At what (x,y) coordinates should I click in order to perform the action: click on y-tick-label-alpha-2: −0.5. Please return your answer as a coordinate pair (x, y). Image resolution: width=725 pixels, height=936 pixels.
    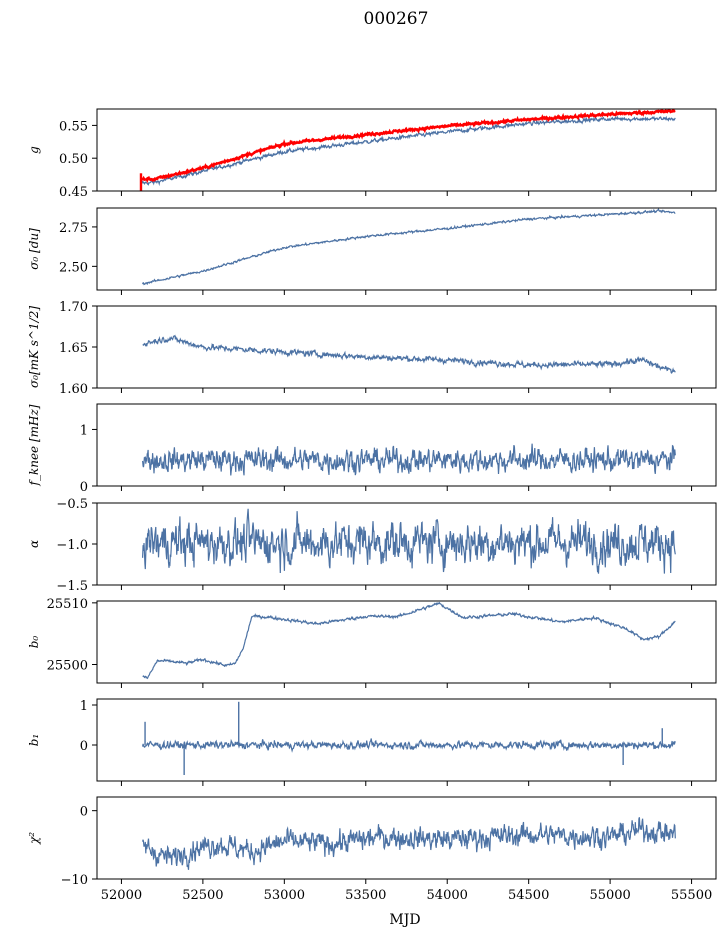
    Looking at the image, I should click on (72, 504).